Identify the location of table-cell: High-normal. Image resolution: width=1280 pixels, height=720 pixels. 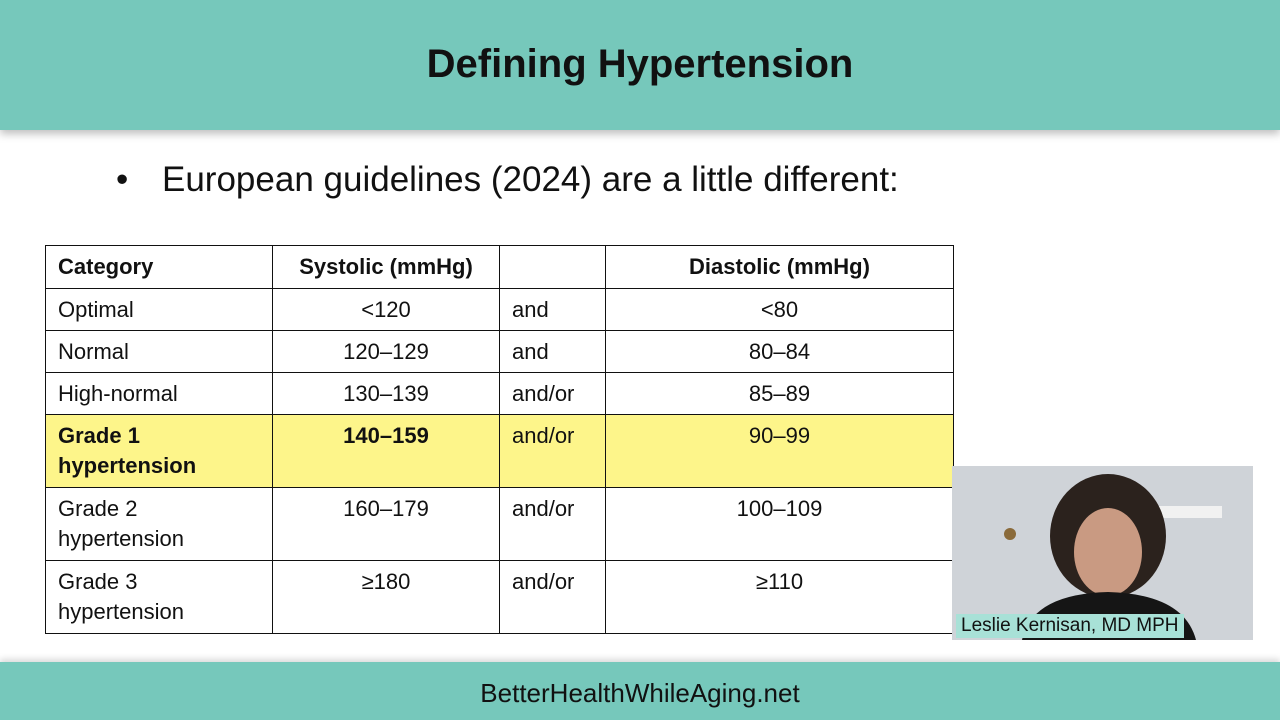
(159, 393).